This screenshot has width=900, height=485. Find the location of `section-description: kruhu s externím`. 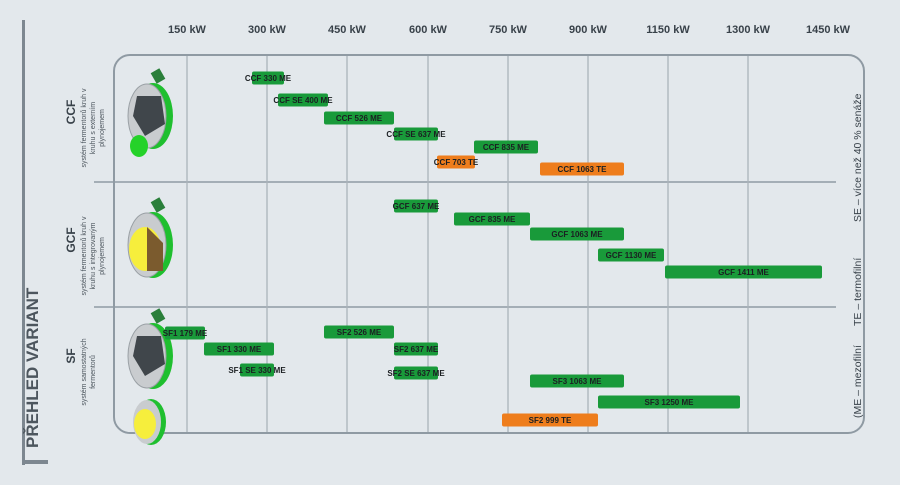

section-description: kruhu s externím is located at coordinates (93, 128).